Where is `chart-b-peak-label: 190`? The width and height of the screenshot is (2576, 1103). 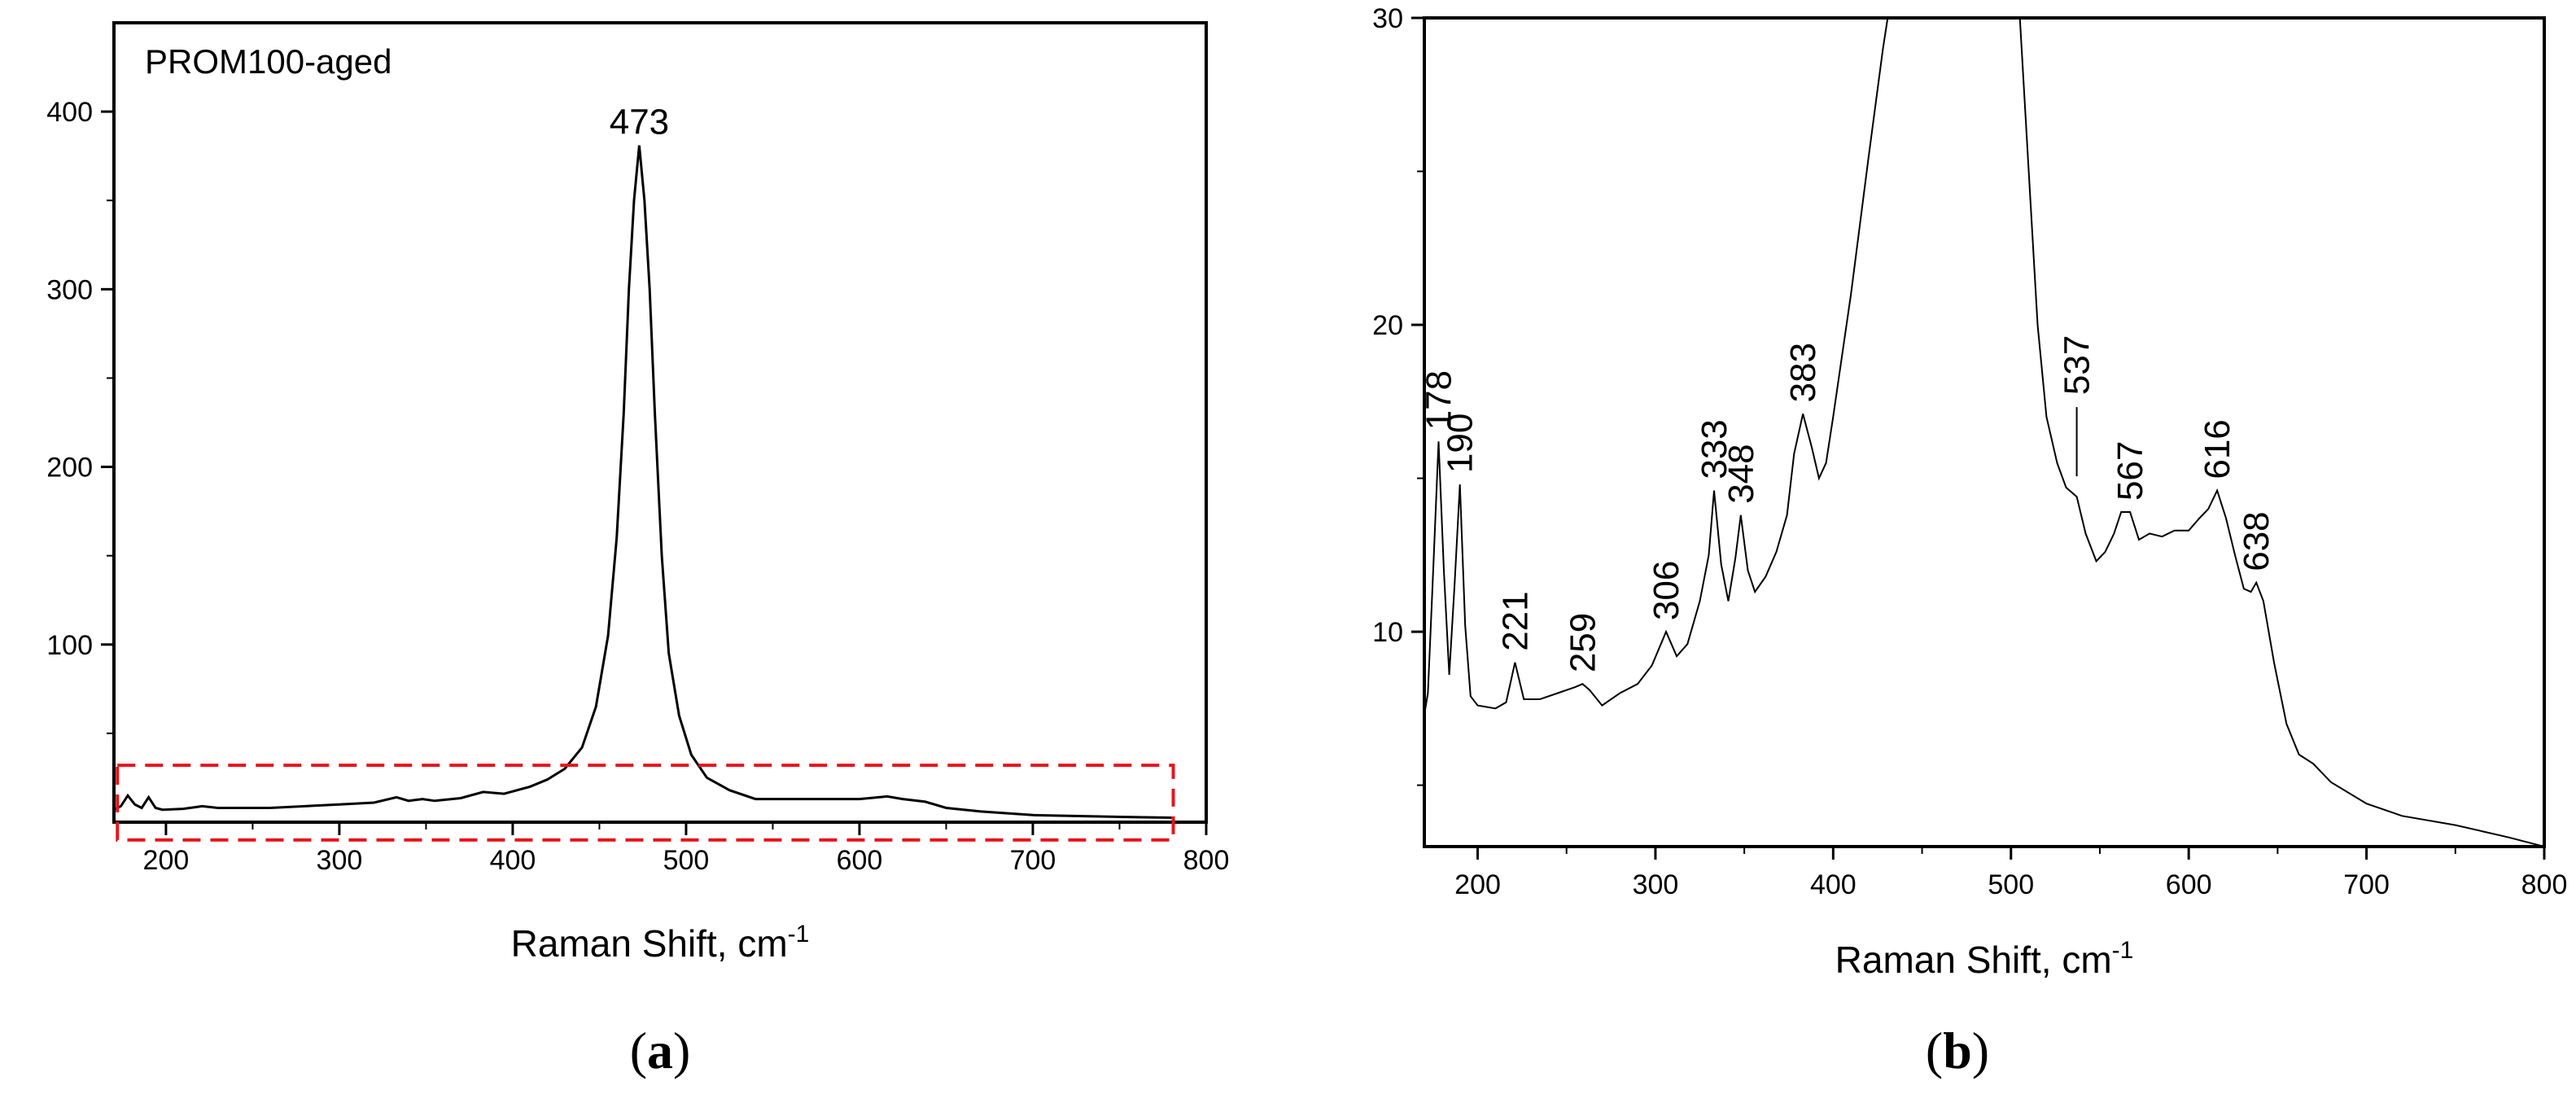 chart-b-peak-label: 190 is located at coordinates (1460, 443).